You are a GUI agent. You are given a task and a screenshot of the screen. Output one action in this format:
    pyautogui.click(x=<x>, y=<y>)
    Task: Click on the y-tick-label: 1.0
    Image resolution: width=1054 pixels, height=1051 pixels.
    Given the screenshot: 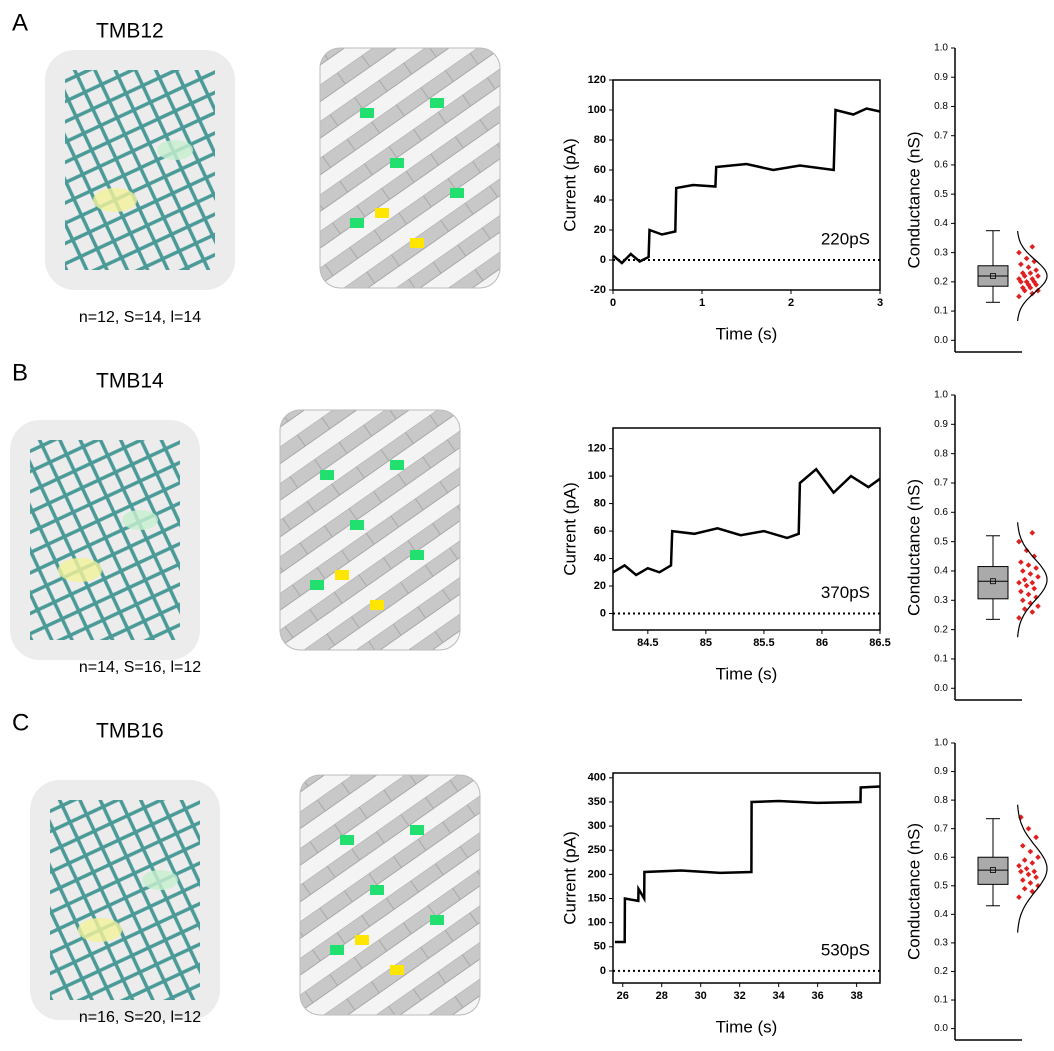 What is the action you would take?
    pyautogui.click(x=941, y=395)
    